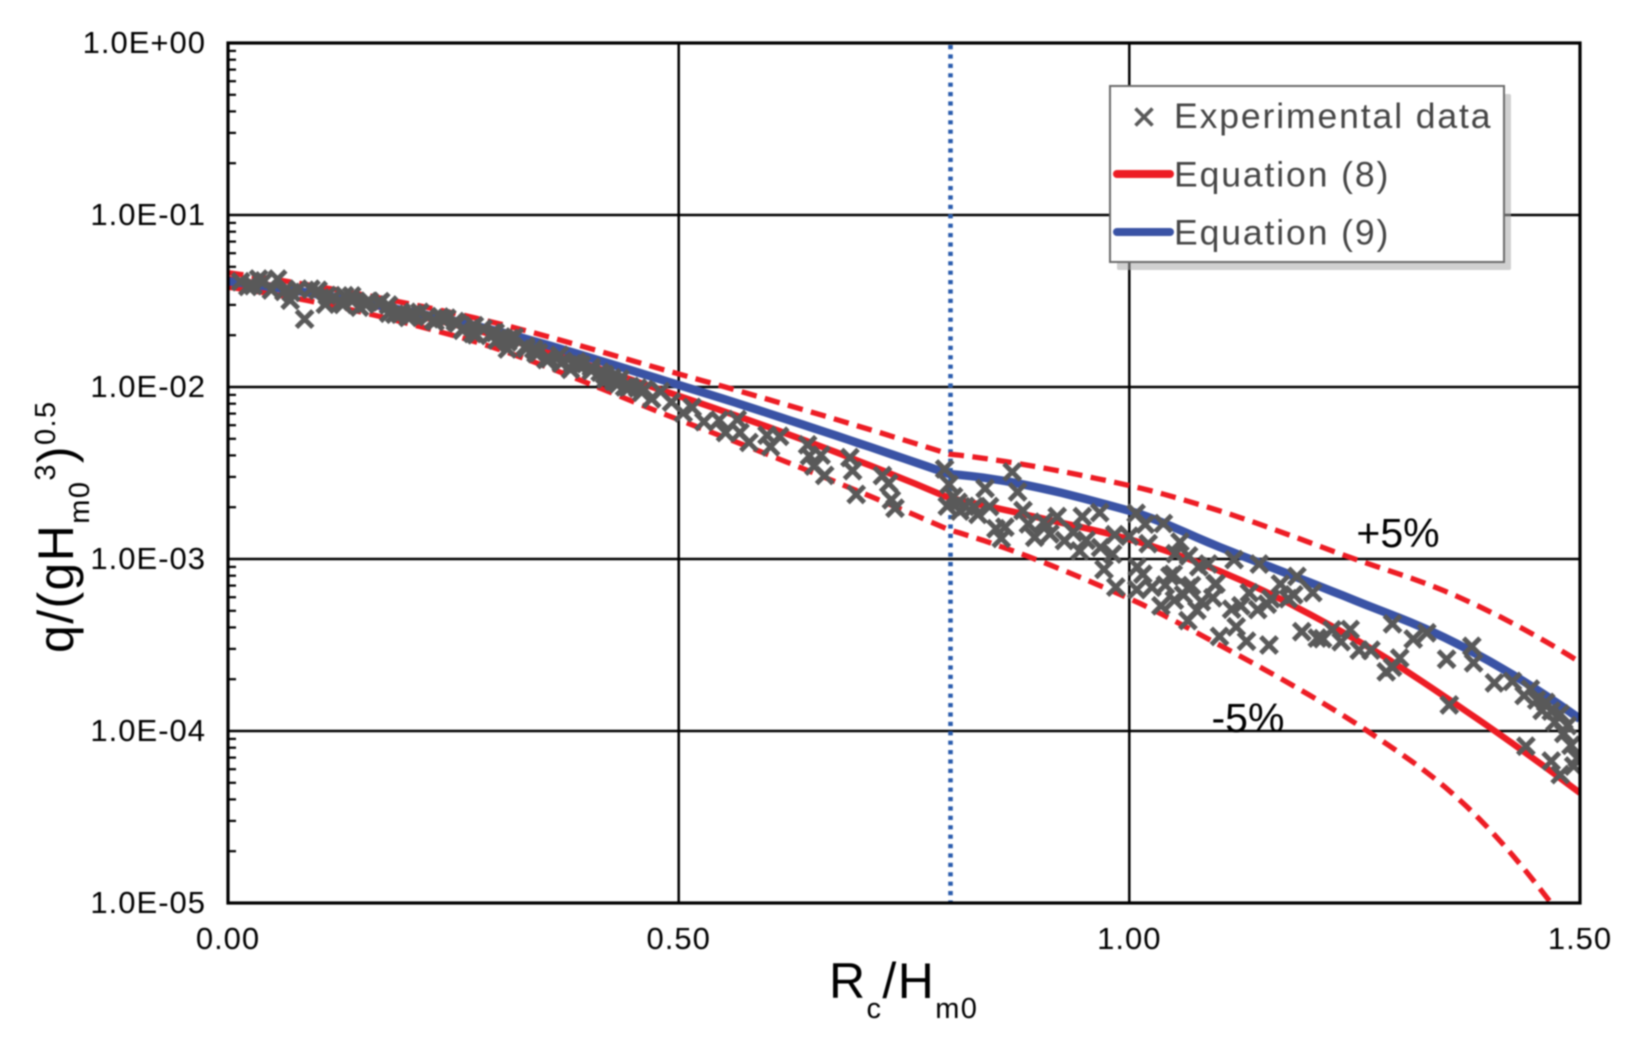  What do you see at coordinates (1580, 938) in the screenshot?
I see `svg-text: 1.50` at bounding box center [1580, 938].